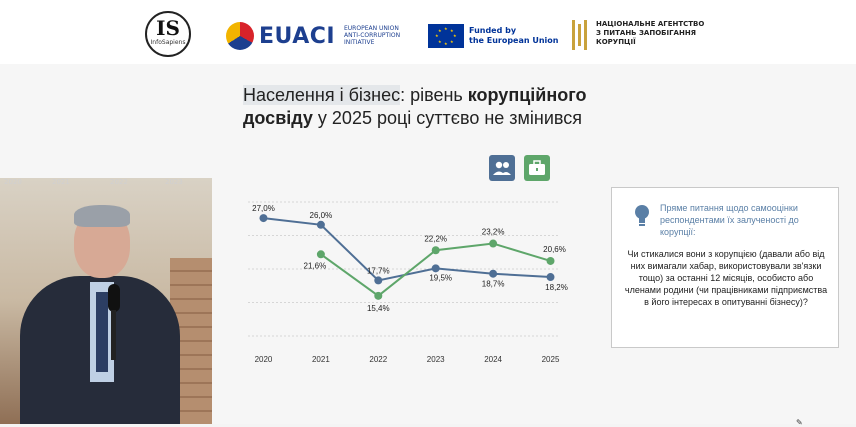 The height and width of the screenshot is (427, 856). Describe the element at coordinates (407, 249) in the screenshot. I see `population-series-line` at that location.